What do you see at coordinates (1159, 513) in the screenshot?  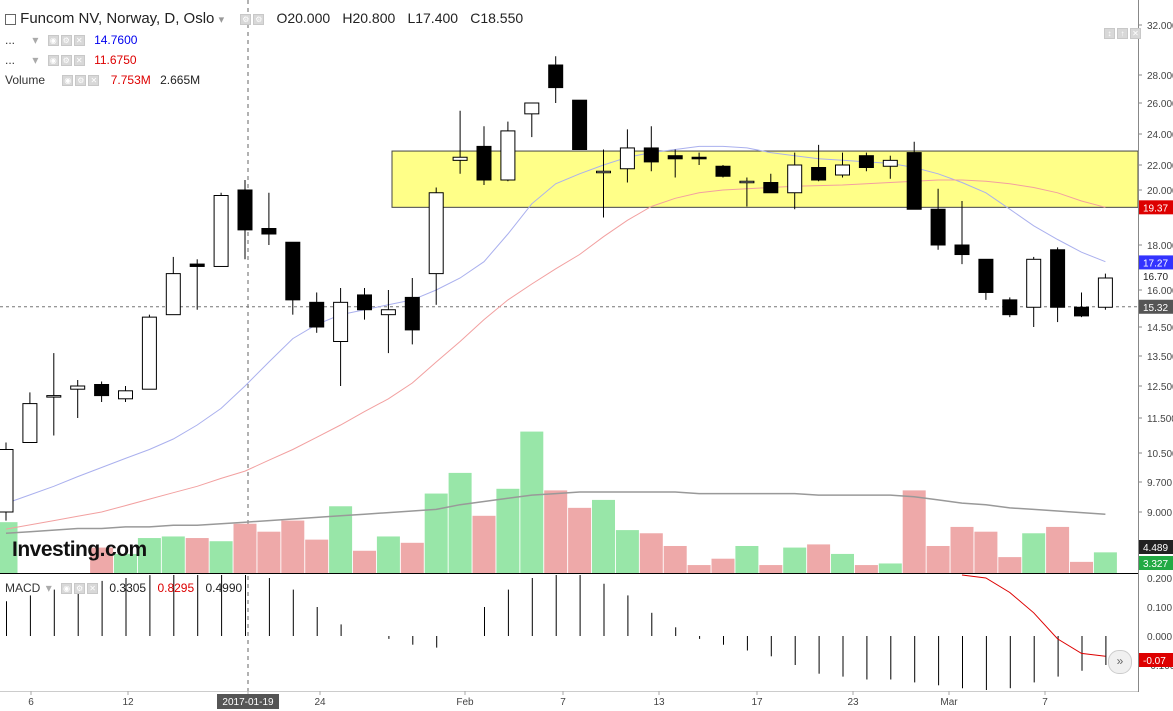 I see `y-tick-label: 9.000` at bounding box center [1159, 513].